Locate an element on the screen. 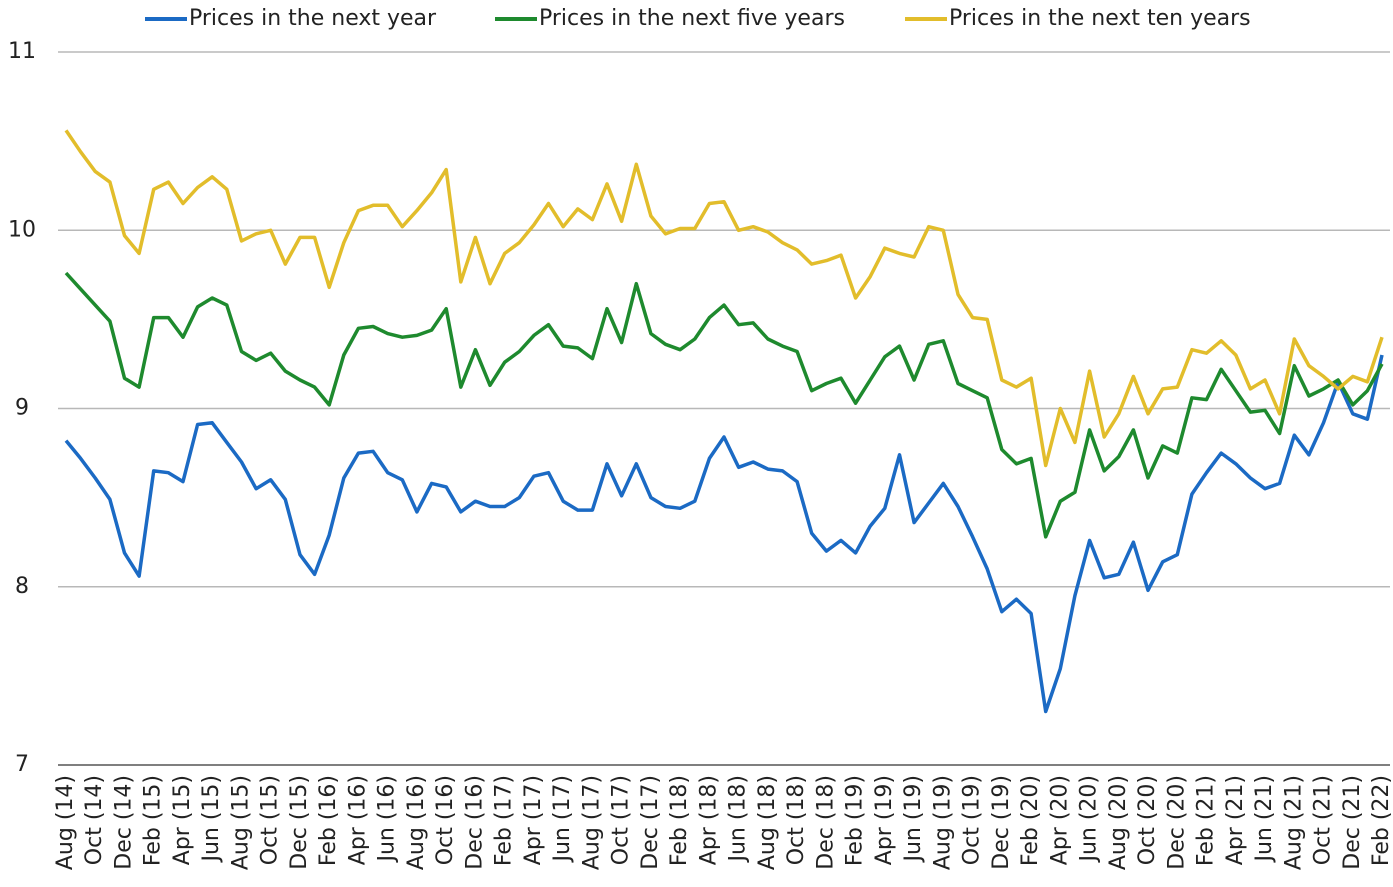 This screenshot has height=887, width=1393. legend-label: Prices in the next year is located at coordinates (313, 18).